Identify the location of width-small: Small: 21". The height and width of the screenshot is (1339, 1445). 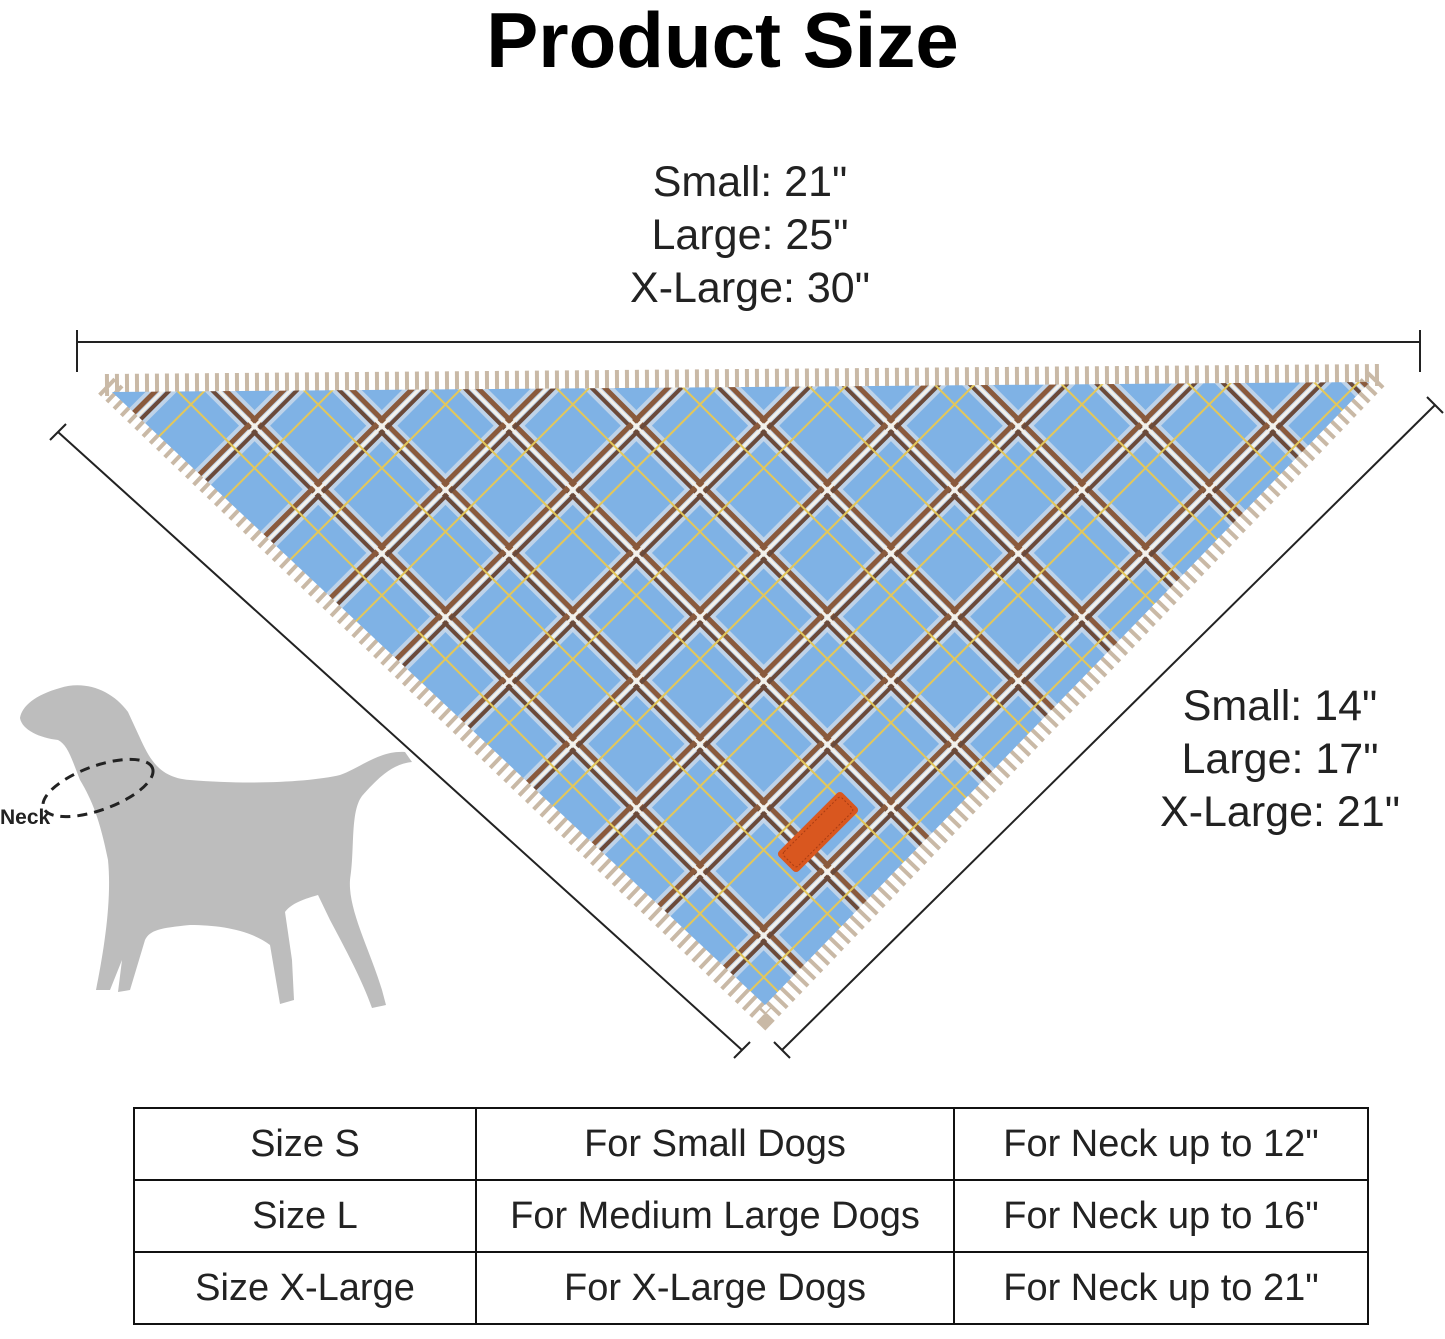
(750, 182).